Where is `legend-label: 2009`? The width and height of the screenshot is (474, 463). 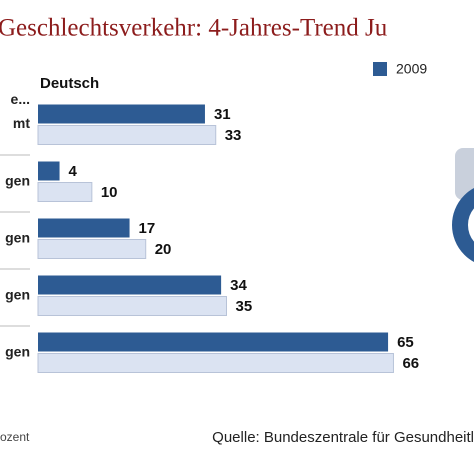 legend-label: 2009 is located at coordinates (411, 69).